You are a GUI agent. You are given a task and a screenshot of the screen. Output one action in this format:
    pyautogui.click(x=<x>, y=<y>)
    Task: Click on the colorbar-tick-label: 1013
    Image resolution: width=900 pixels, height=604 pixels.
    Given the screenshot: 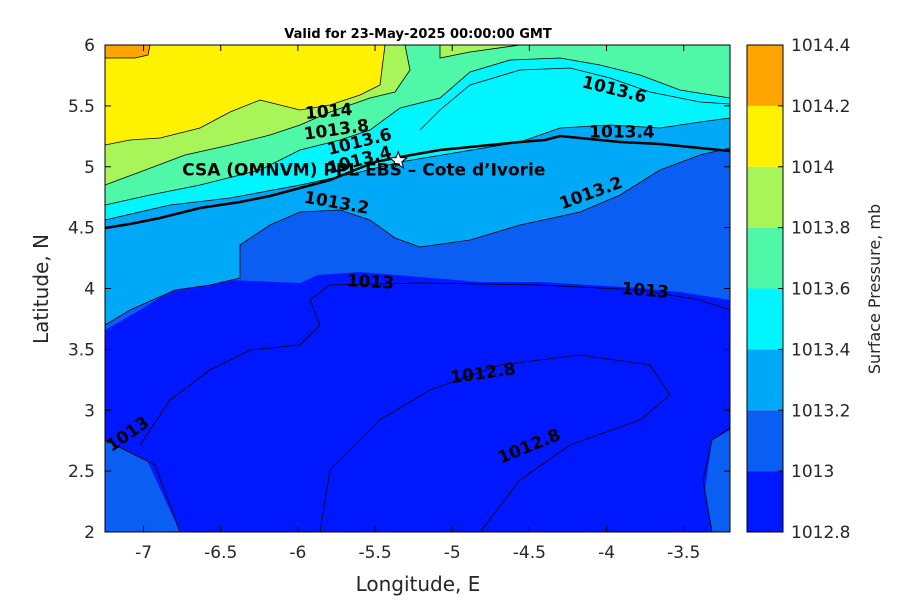 What is the action you would take?
    pyautogui.click(x=812, y=472)
    